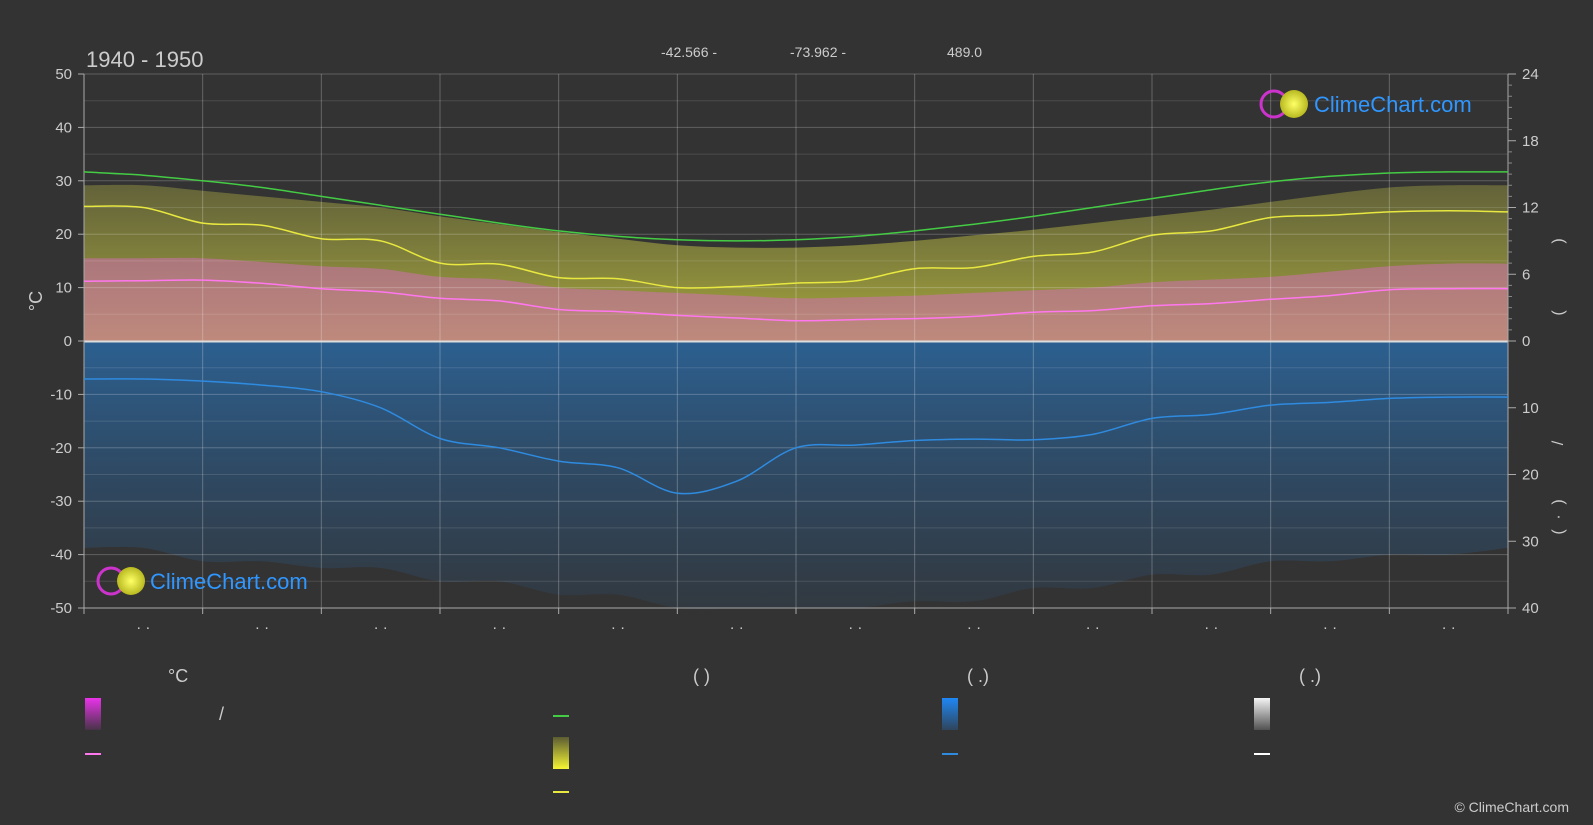  What do you see at coordinates (1558, 240) in the screenshot?
I see `right-top-axis-glyph-close: )` at bounding box center [1558, 240].